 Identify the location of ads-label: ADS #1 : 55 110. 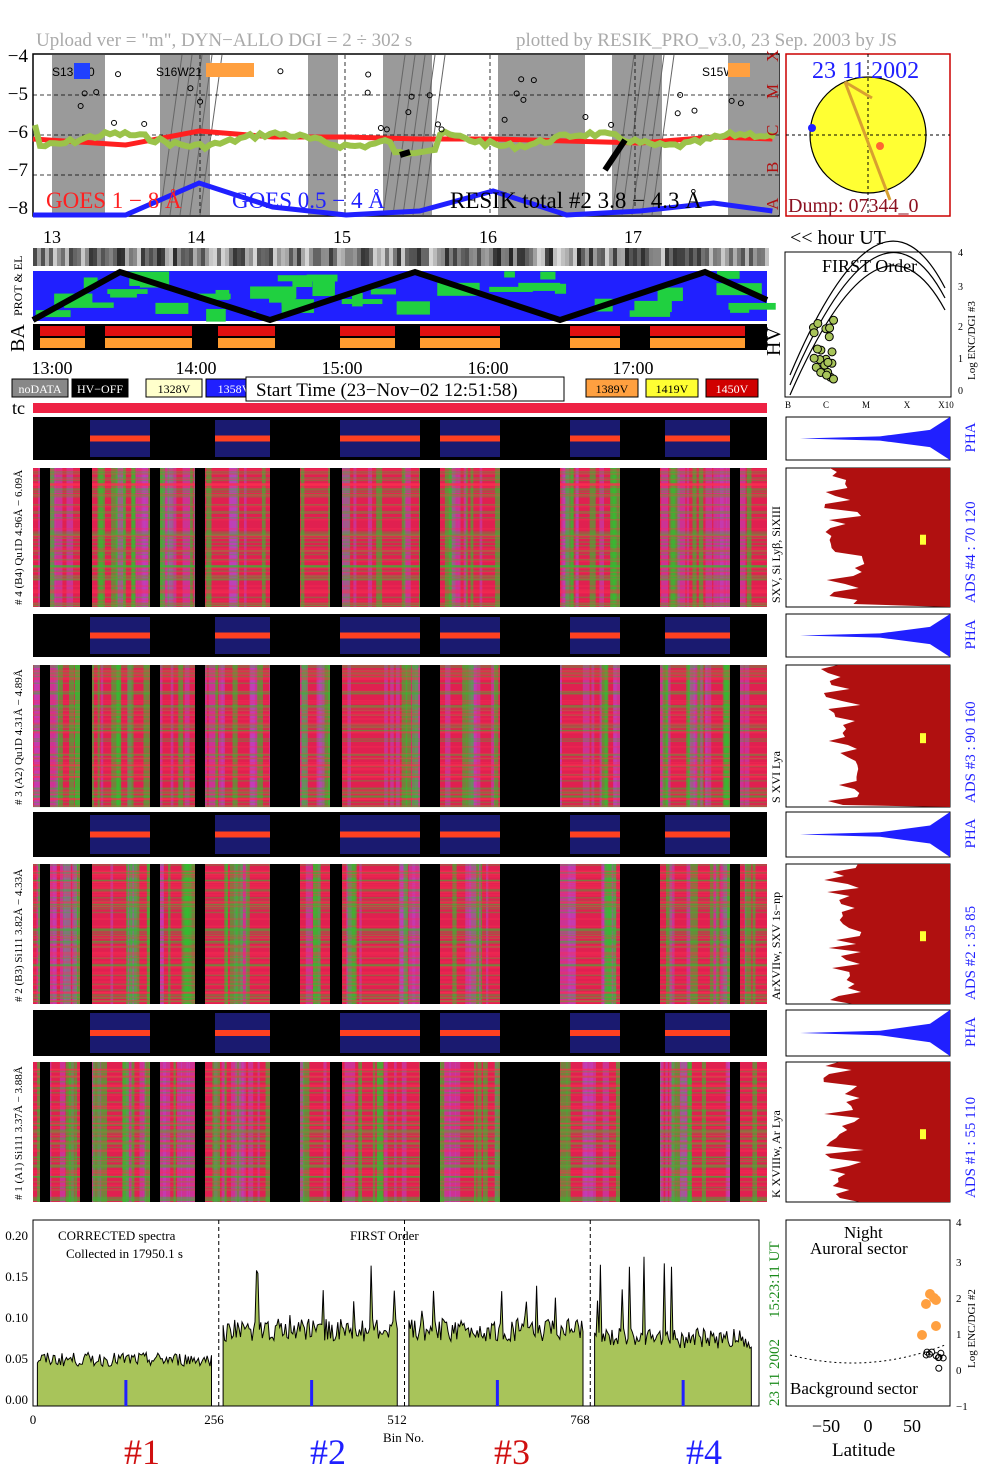
(971, 1147).